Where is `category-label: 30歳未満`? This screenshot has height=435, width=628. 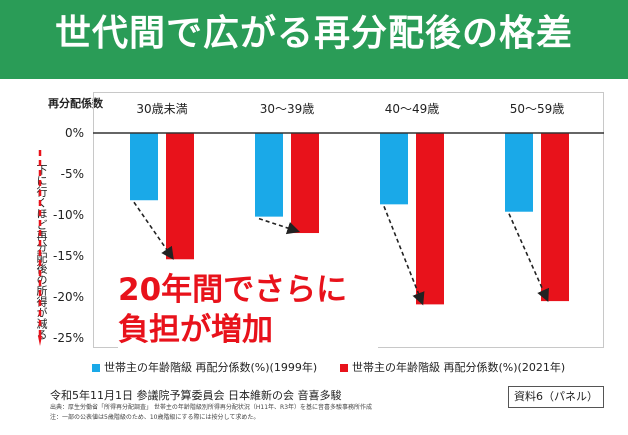
category-label: 30歳未満 is located at coordinates (161, 109).